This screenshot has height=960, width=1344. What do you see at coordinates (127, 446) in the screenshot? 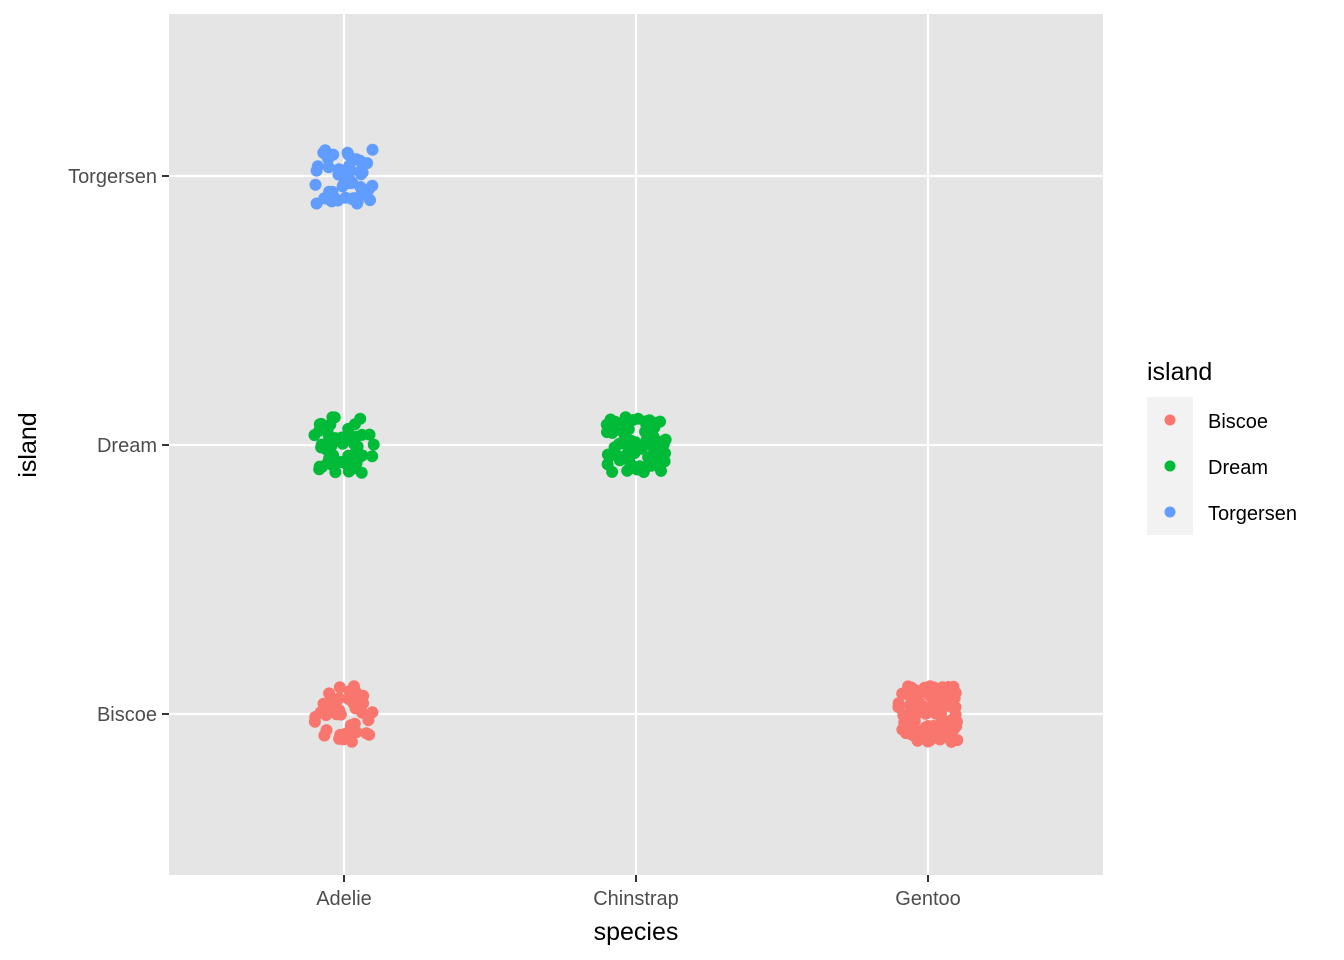
I see `y-tick-label: Dream` at bounding box center [127, 446].